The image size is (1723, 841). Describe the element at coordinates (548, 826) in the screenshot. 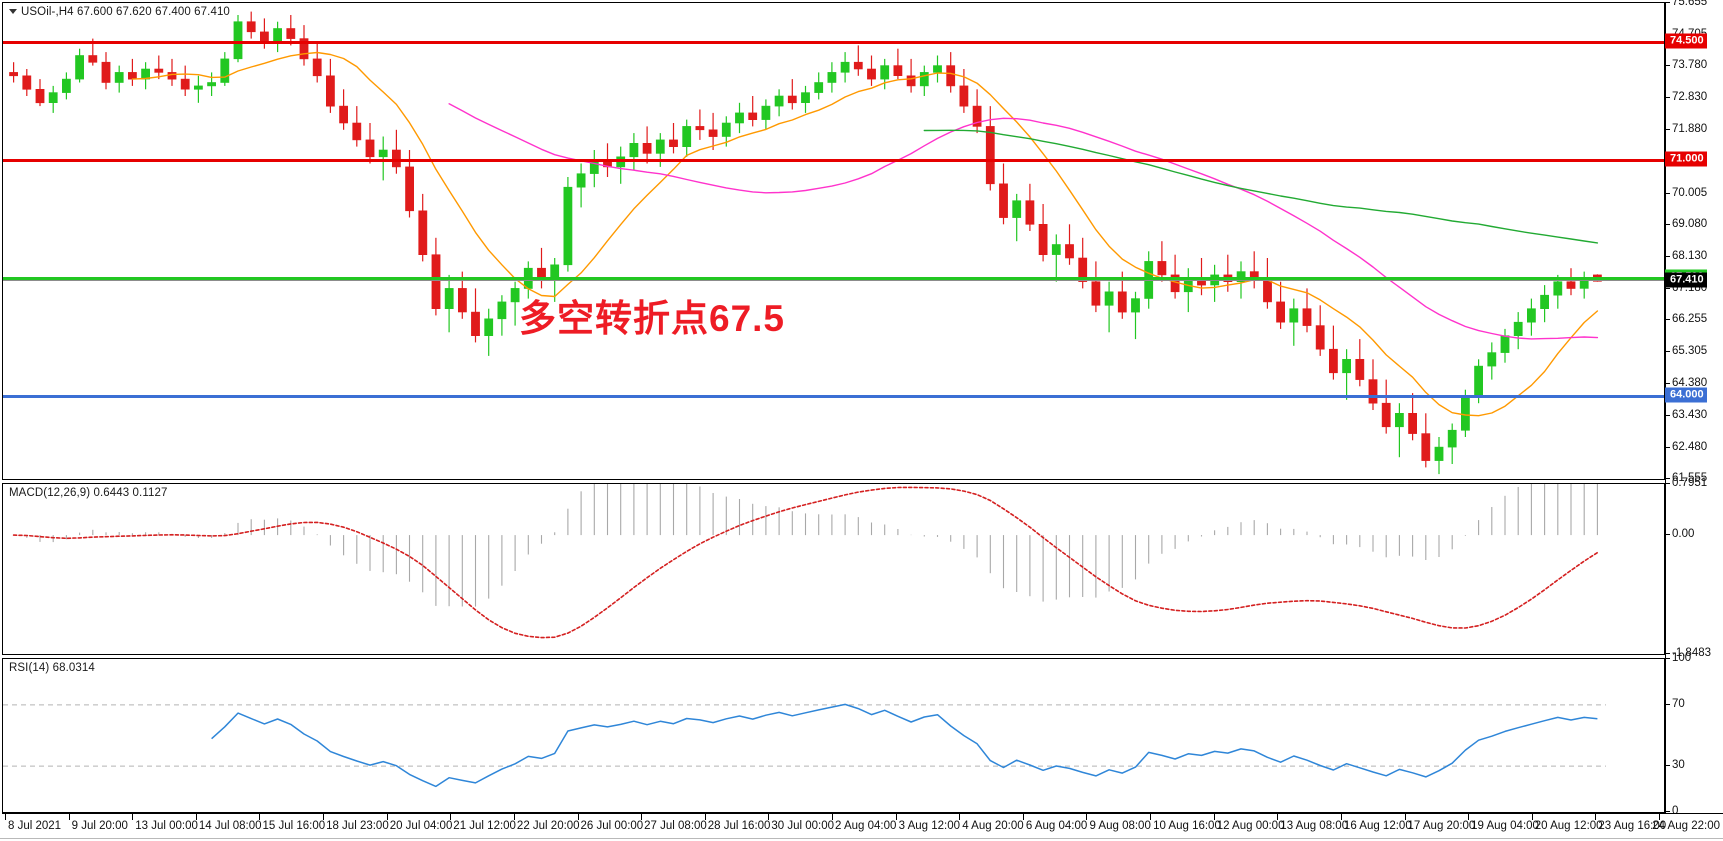

I see `time-tick-label: 22 Jul 20:00` at that location.